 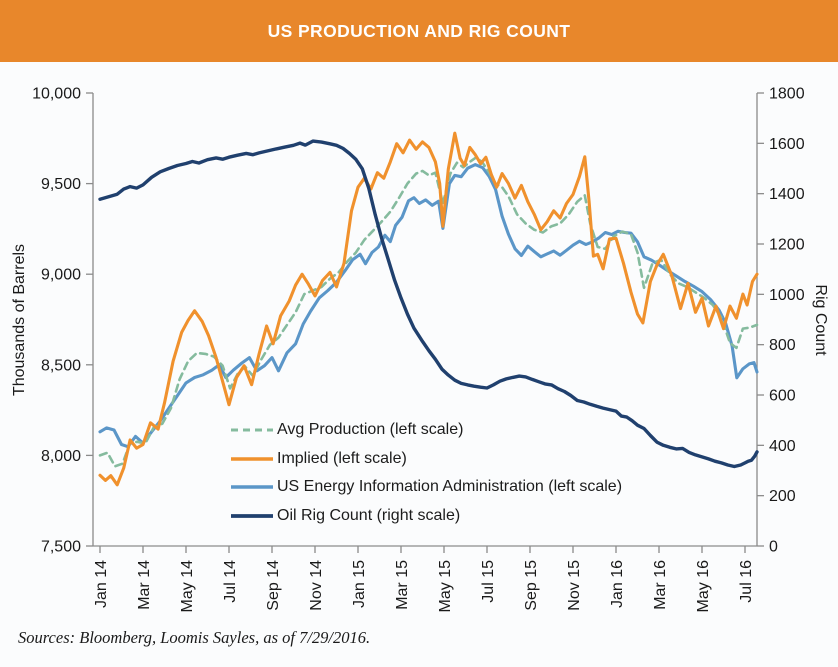 I want to click on x-tick-label: May 16, so click(x=703, y=586).